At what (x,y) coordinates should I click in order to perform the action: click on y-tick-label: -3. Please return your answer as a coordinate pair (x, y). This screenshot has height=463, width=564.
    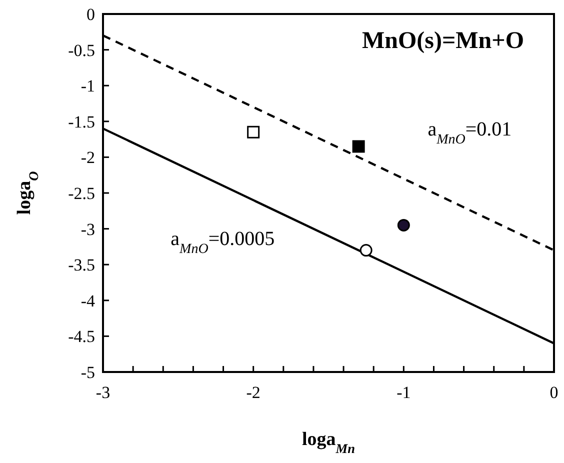
    Looking at the image, I should click on (87, 229).